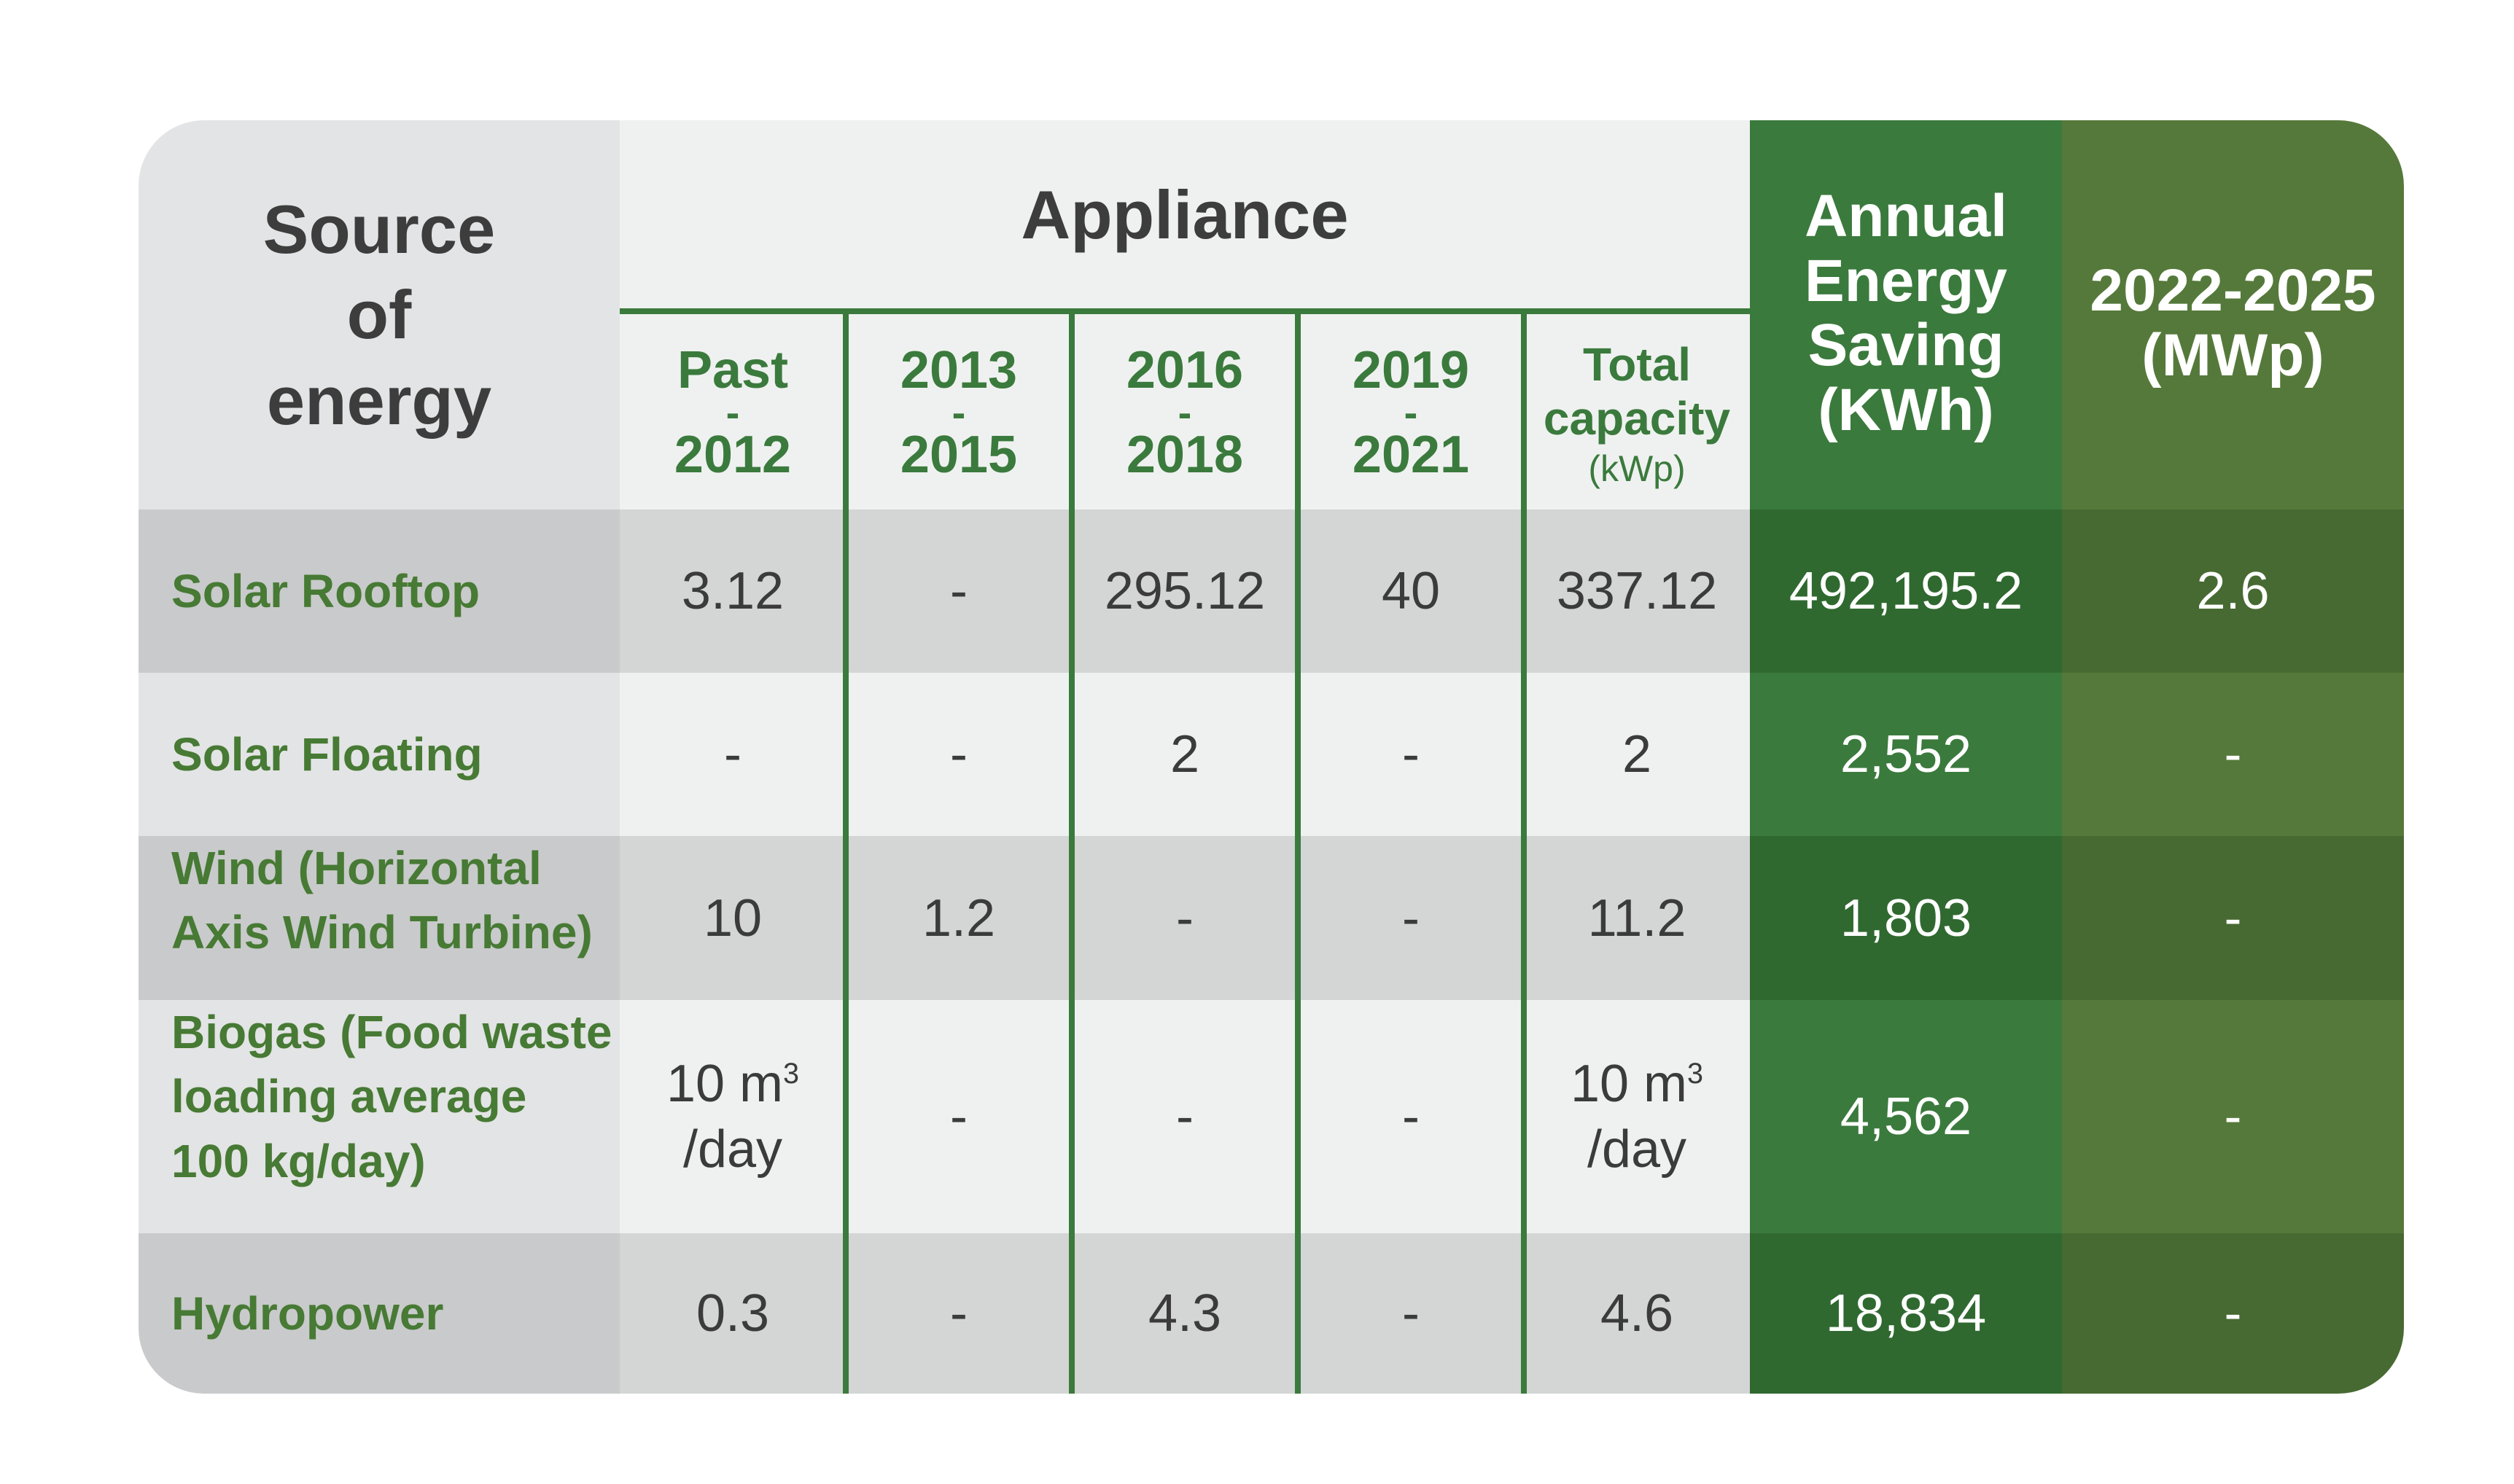 This screenshot has height=1484, width=2514. Describe the element at coordinates (1637, 413) in the screenshot. I see `total-capacity-header: Total capacity (kWp)` at that location.